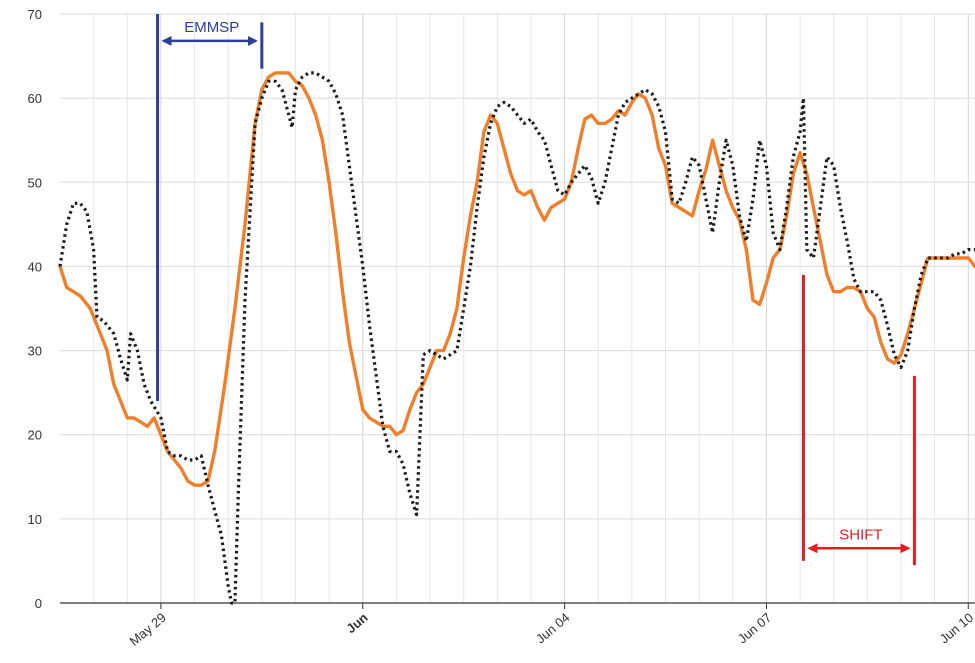  I want to click on y-tick-label: 10, so click(35, 519).